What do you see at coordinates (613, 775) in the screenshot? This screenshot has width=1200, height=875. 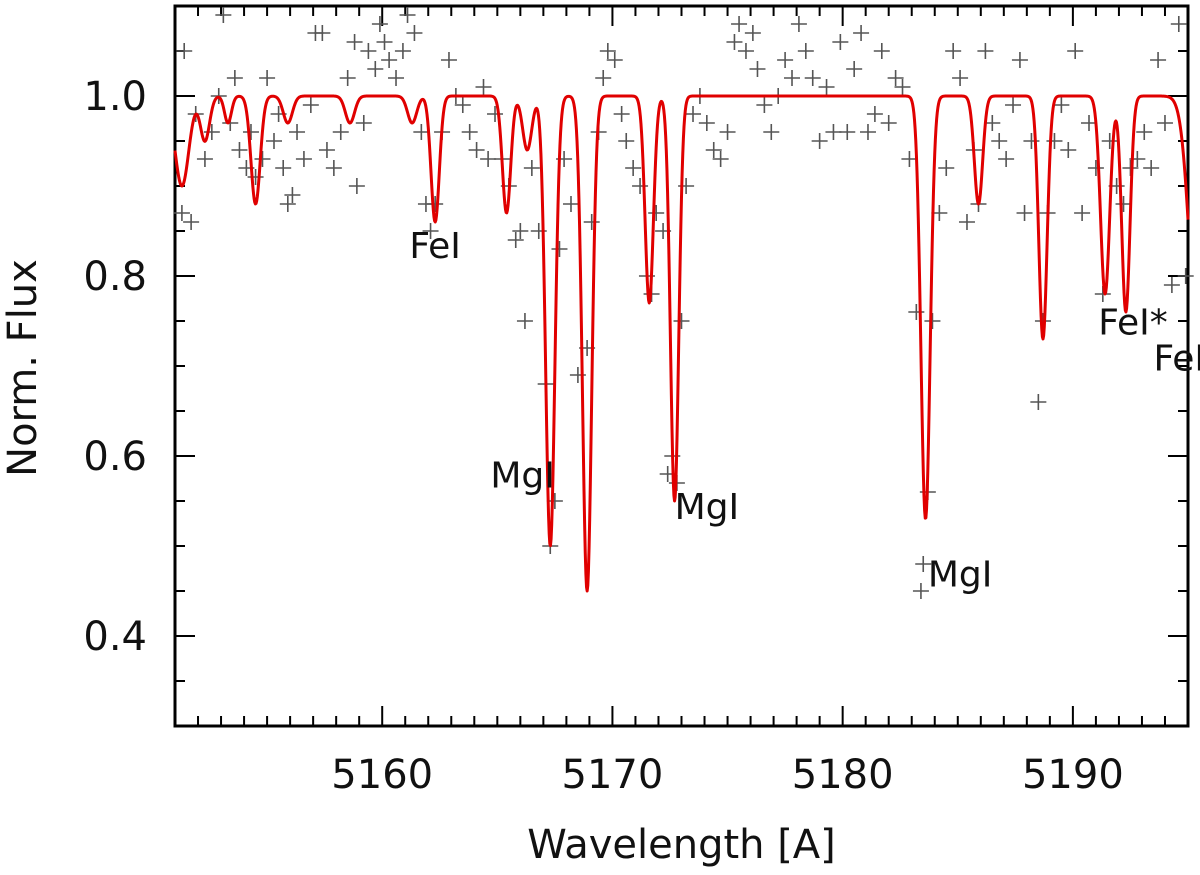 I see `x-tick-label: 5170` at bounding box center [613, 775].